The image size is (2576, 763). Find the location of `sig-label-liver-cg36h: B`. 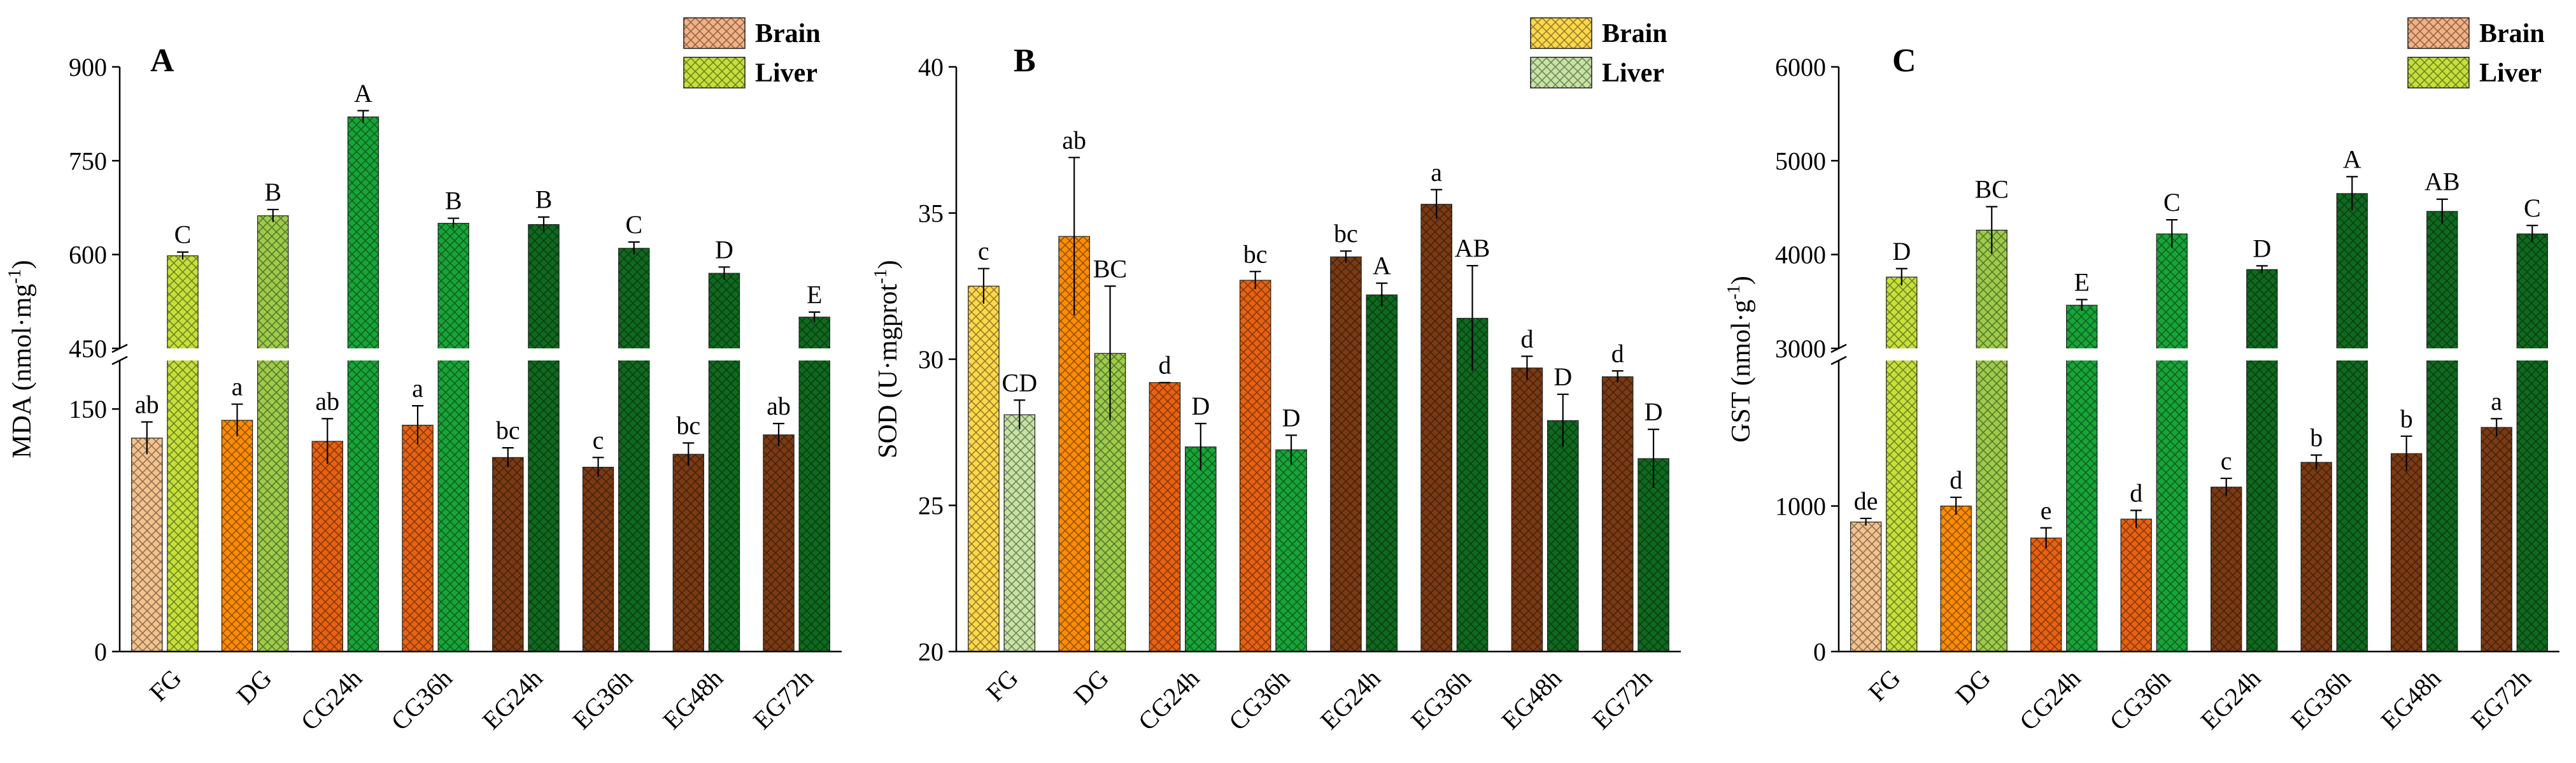

sig-label-liver-cg36h: B is located at coordinates (453, 201).